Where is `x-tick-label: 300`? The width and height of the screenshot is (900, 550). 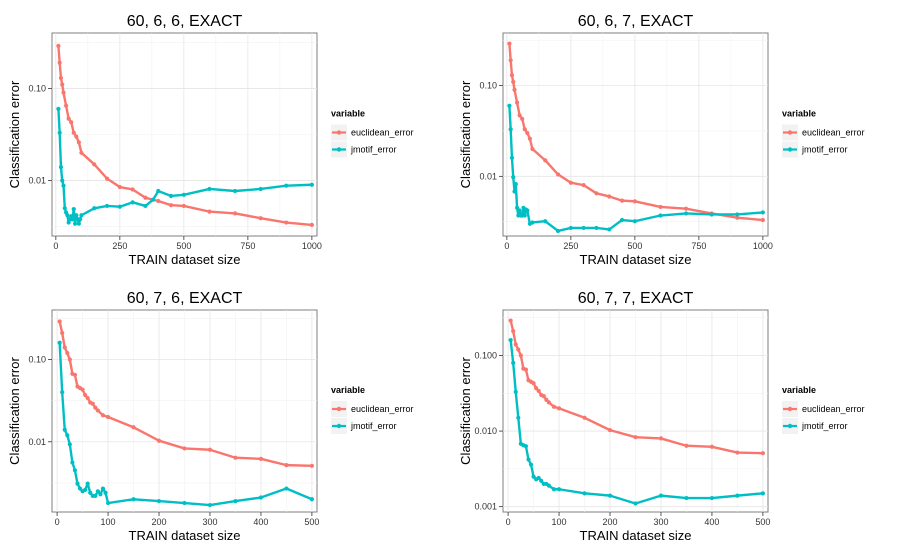
x-tick-label: 300 is located at coordinates (660, 522).